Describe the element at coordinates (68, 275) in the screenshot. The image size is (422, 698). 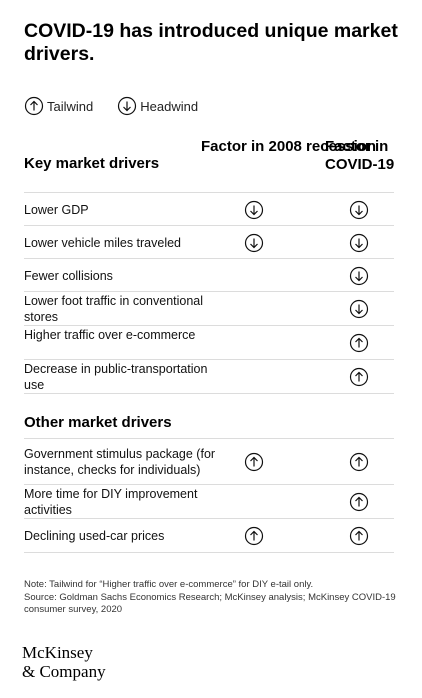
I see `driver-label: Fewer collisions` at that location.